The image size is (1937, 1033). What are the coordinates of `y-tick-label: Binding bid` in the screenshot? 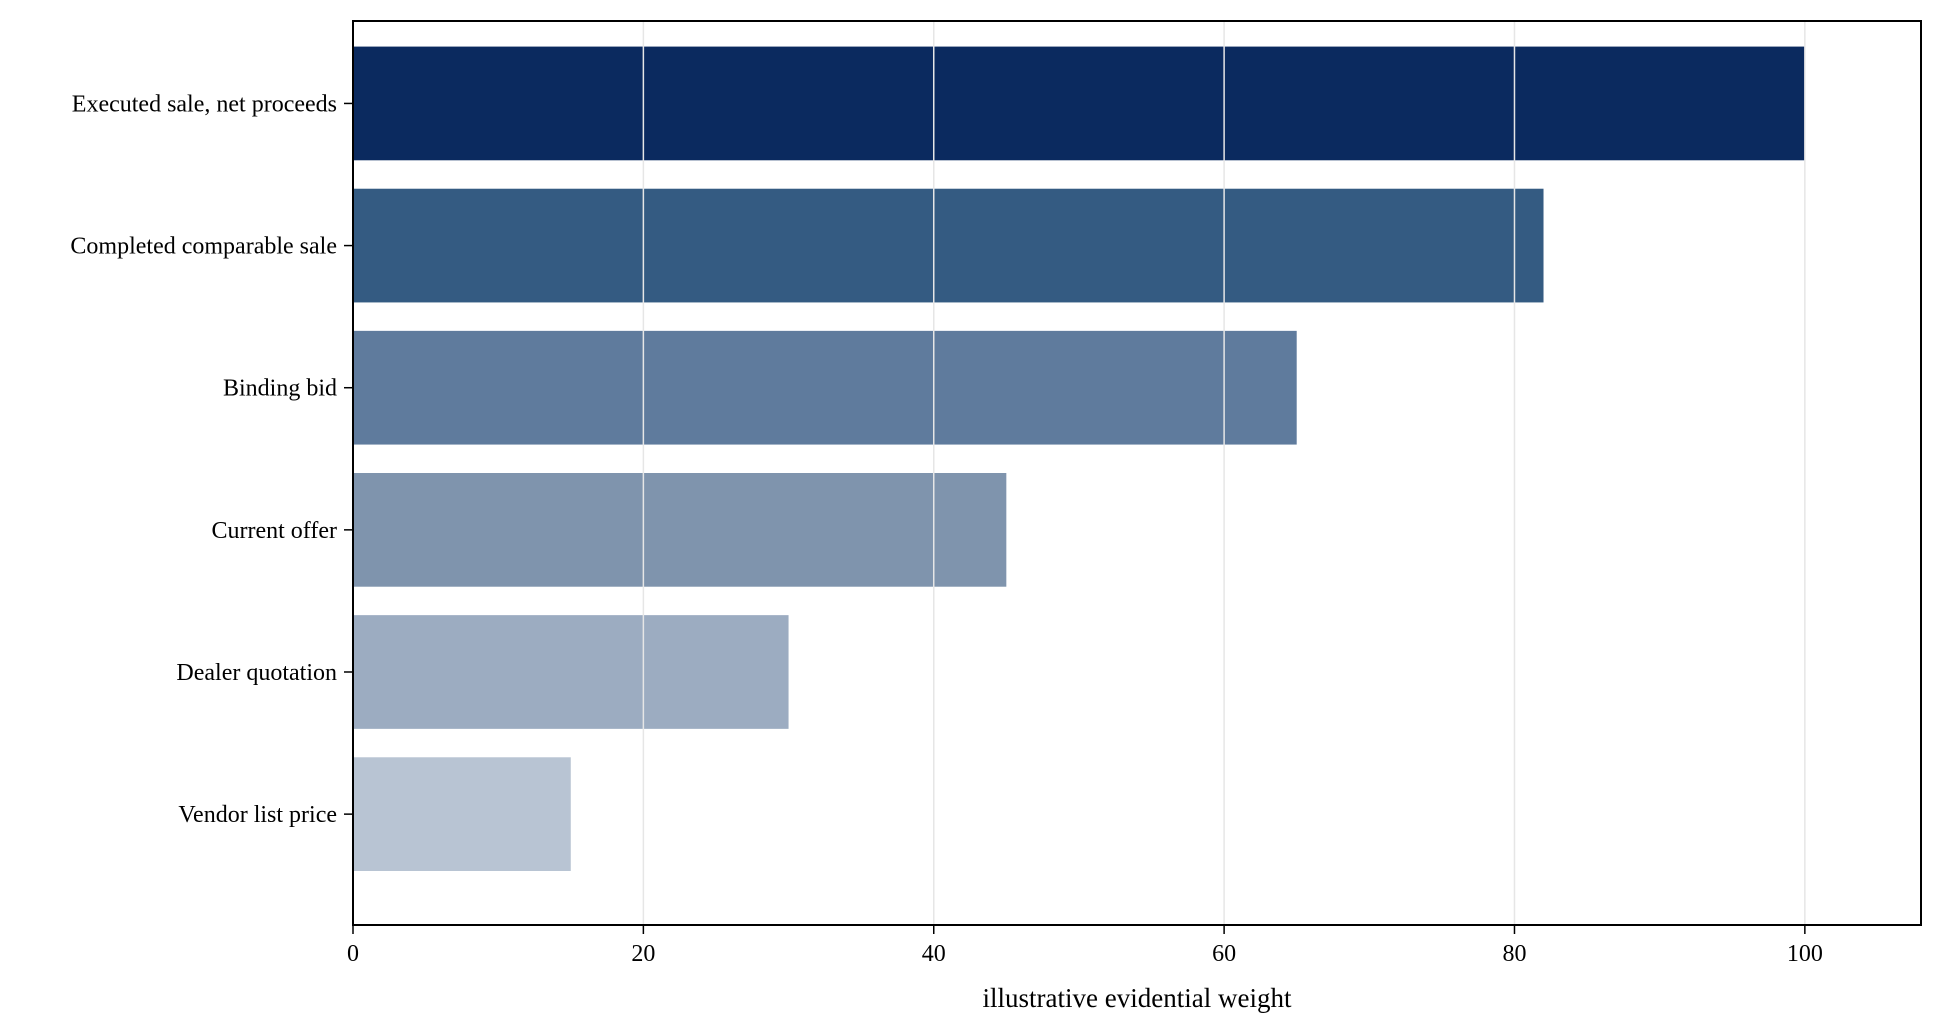 It's located at (280, 389).